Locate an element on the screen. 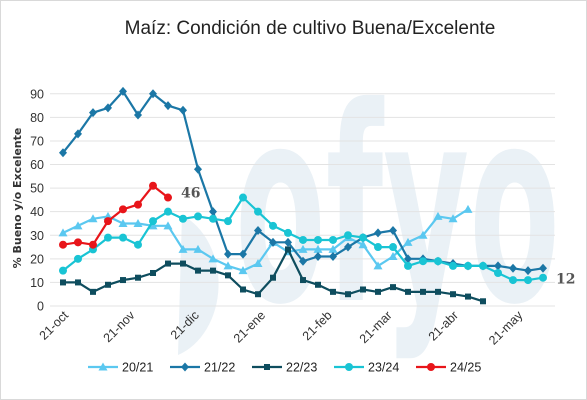  legend-label-23-24: 23/24 is located at coordinates (383, 368).